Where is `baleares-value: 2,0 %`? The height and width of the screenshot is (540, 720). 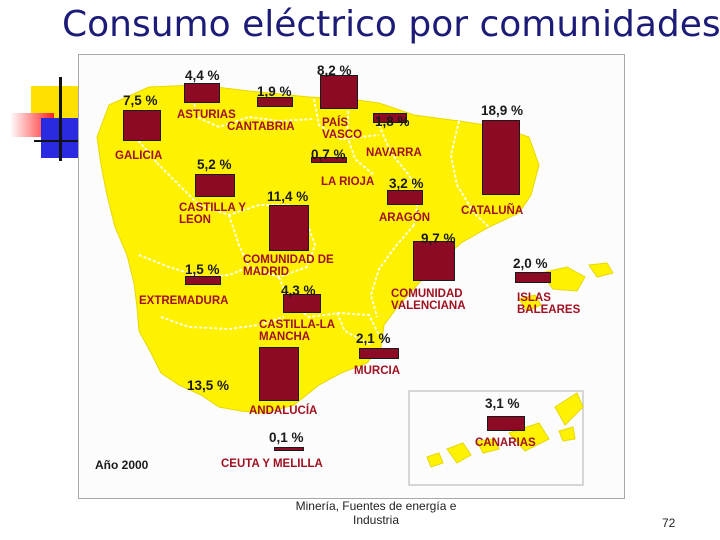 baleares-value: 2,0 % is located at coordinates (530, 263).